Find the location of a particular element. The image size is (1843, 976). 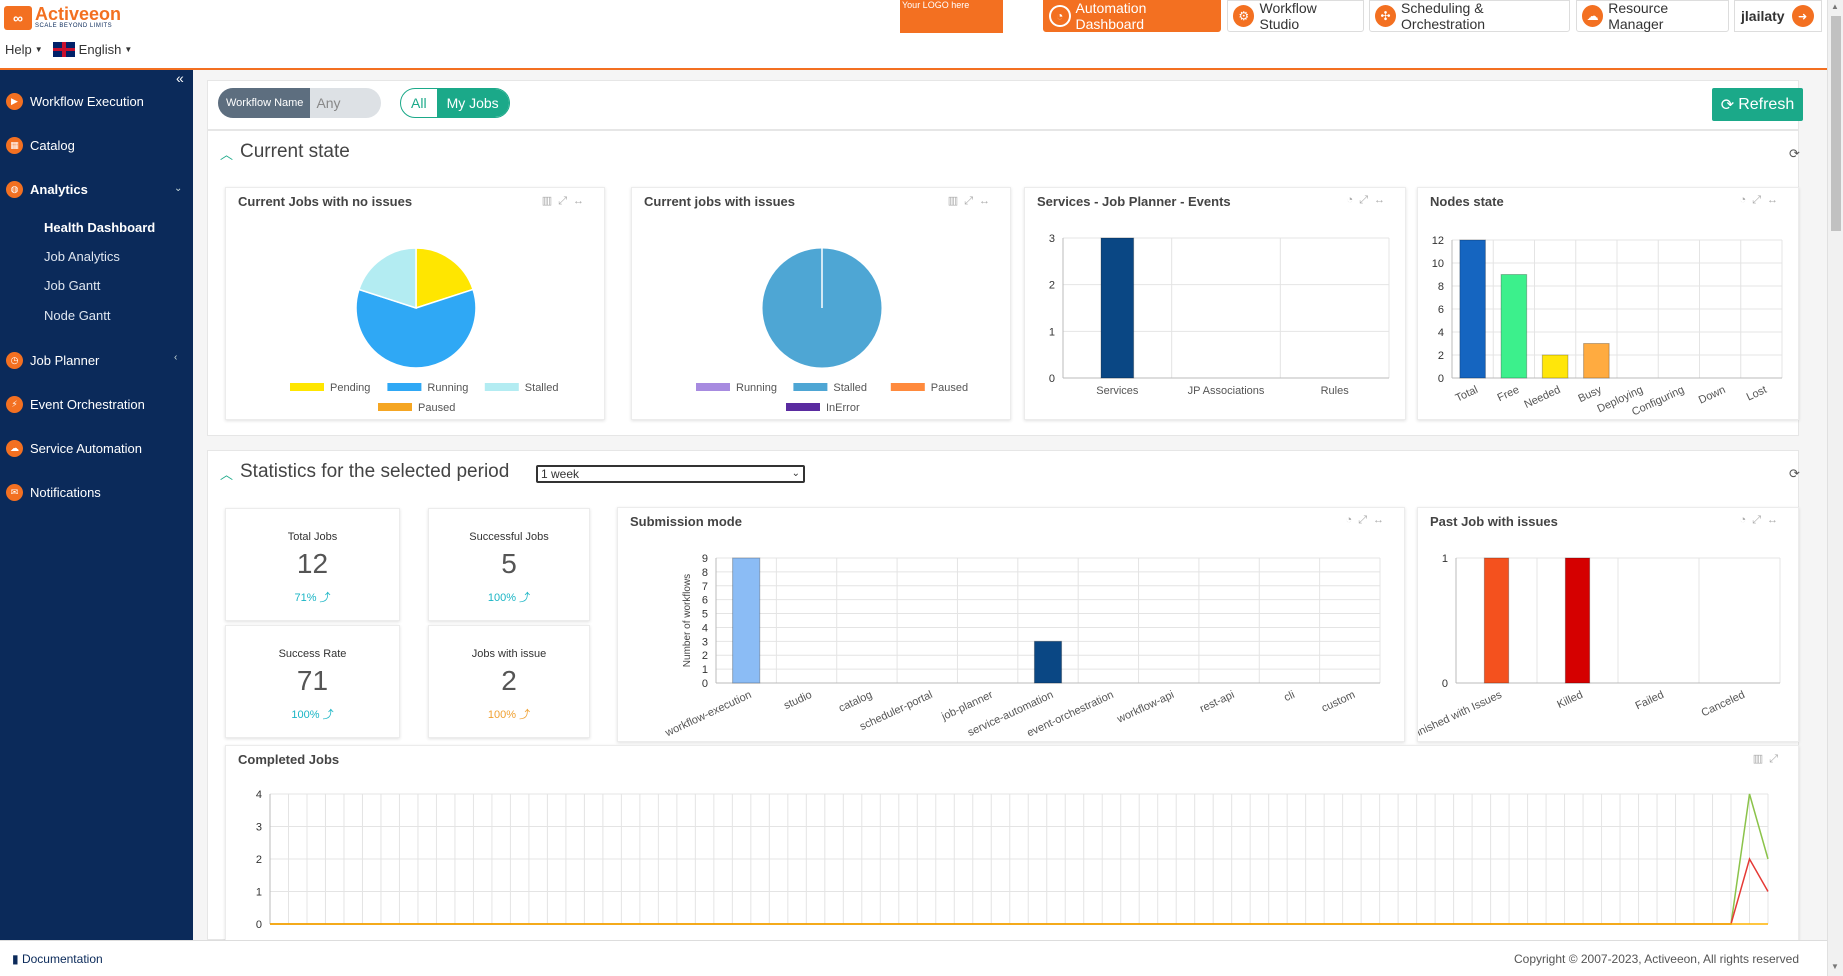

cloud-icon: ☁ is located at coordinates (1593, 16).